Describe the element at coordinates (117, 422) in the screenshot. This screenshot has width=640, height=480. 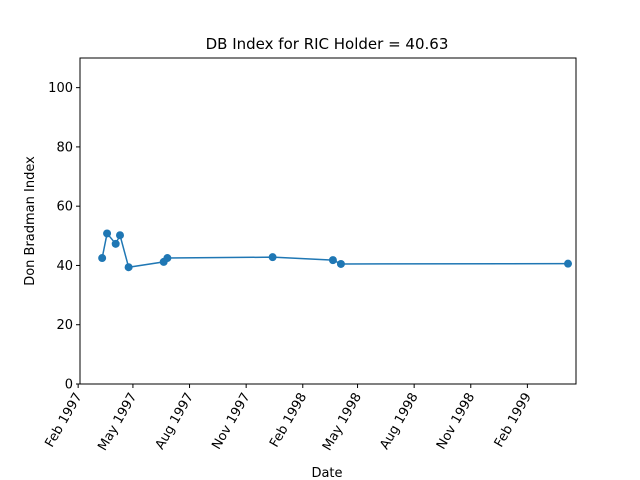
I see `x-tick-label: May 1997` at that location.